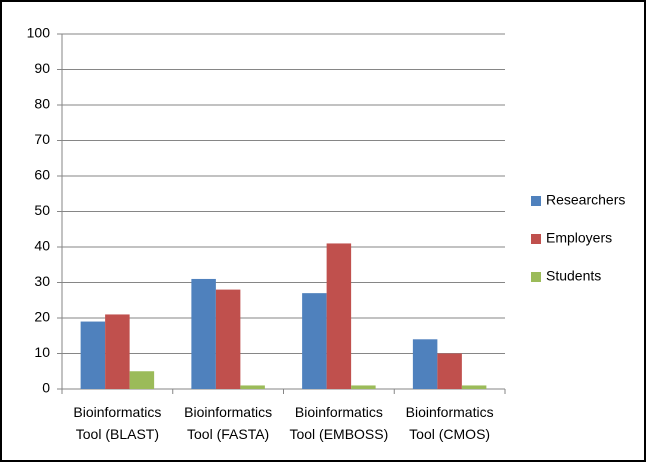  I want to click on y-tick-label: 70, so click(42, 139).